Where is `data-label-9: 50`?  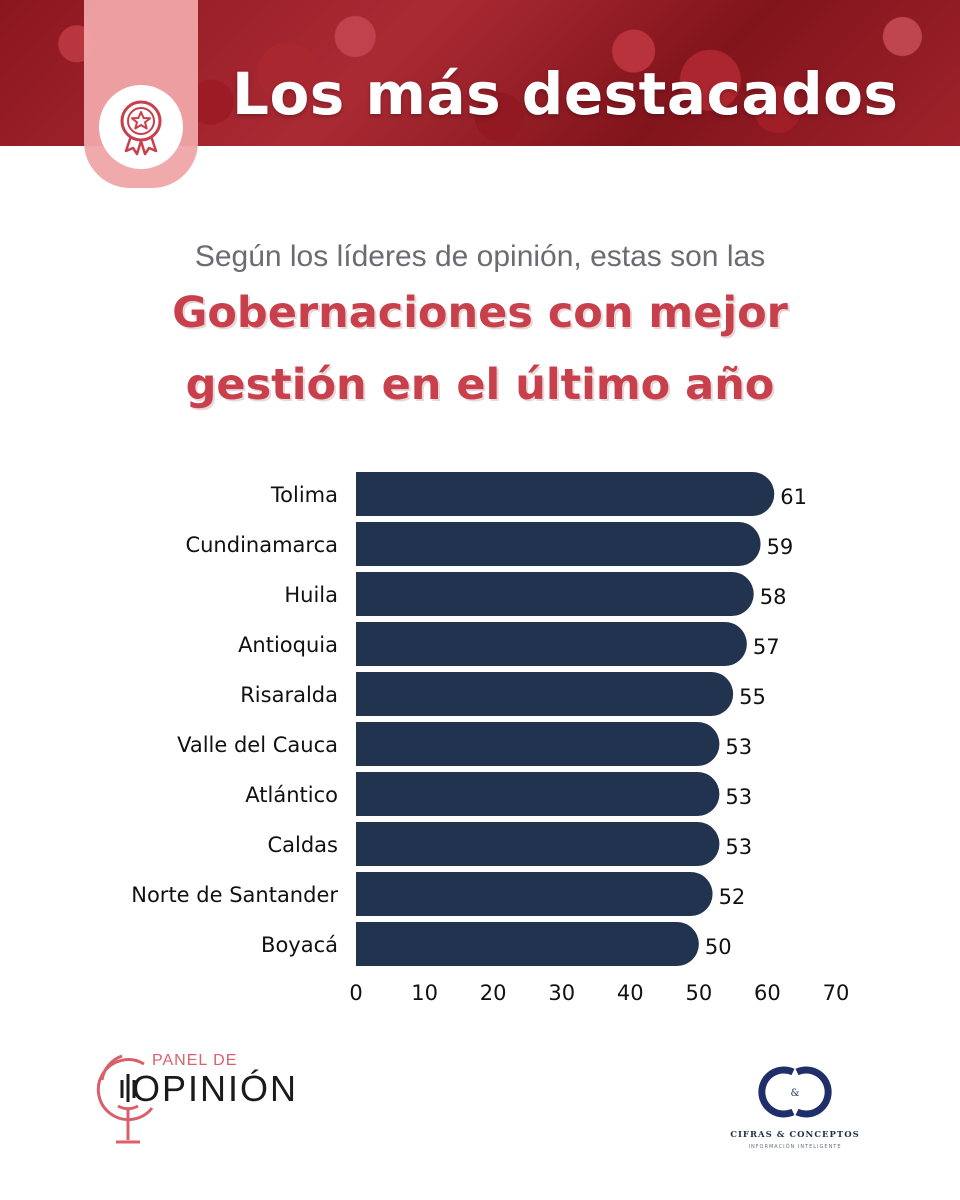 data-label-9: 50 is located at coordinates (718, 947).